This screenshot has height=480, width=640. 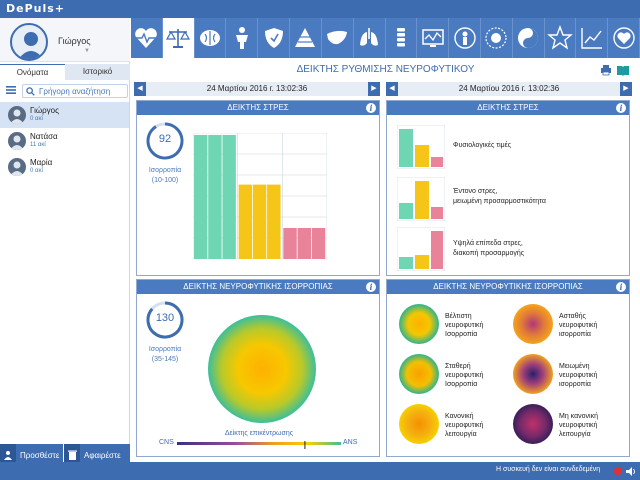 What do you see at coordinates (624, 38) in the screenshot?
I see `heart-badge-icon` at bounding box center [624, 38].